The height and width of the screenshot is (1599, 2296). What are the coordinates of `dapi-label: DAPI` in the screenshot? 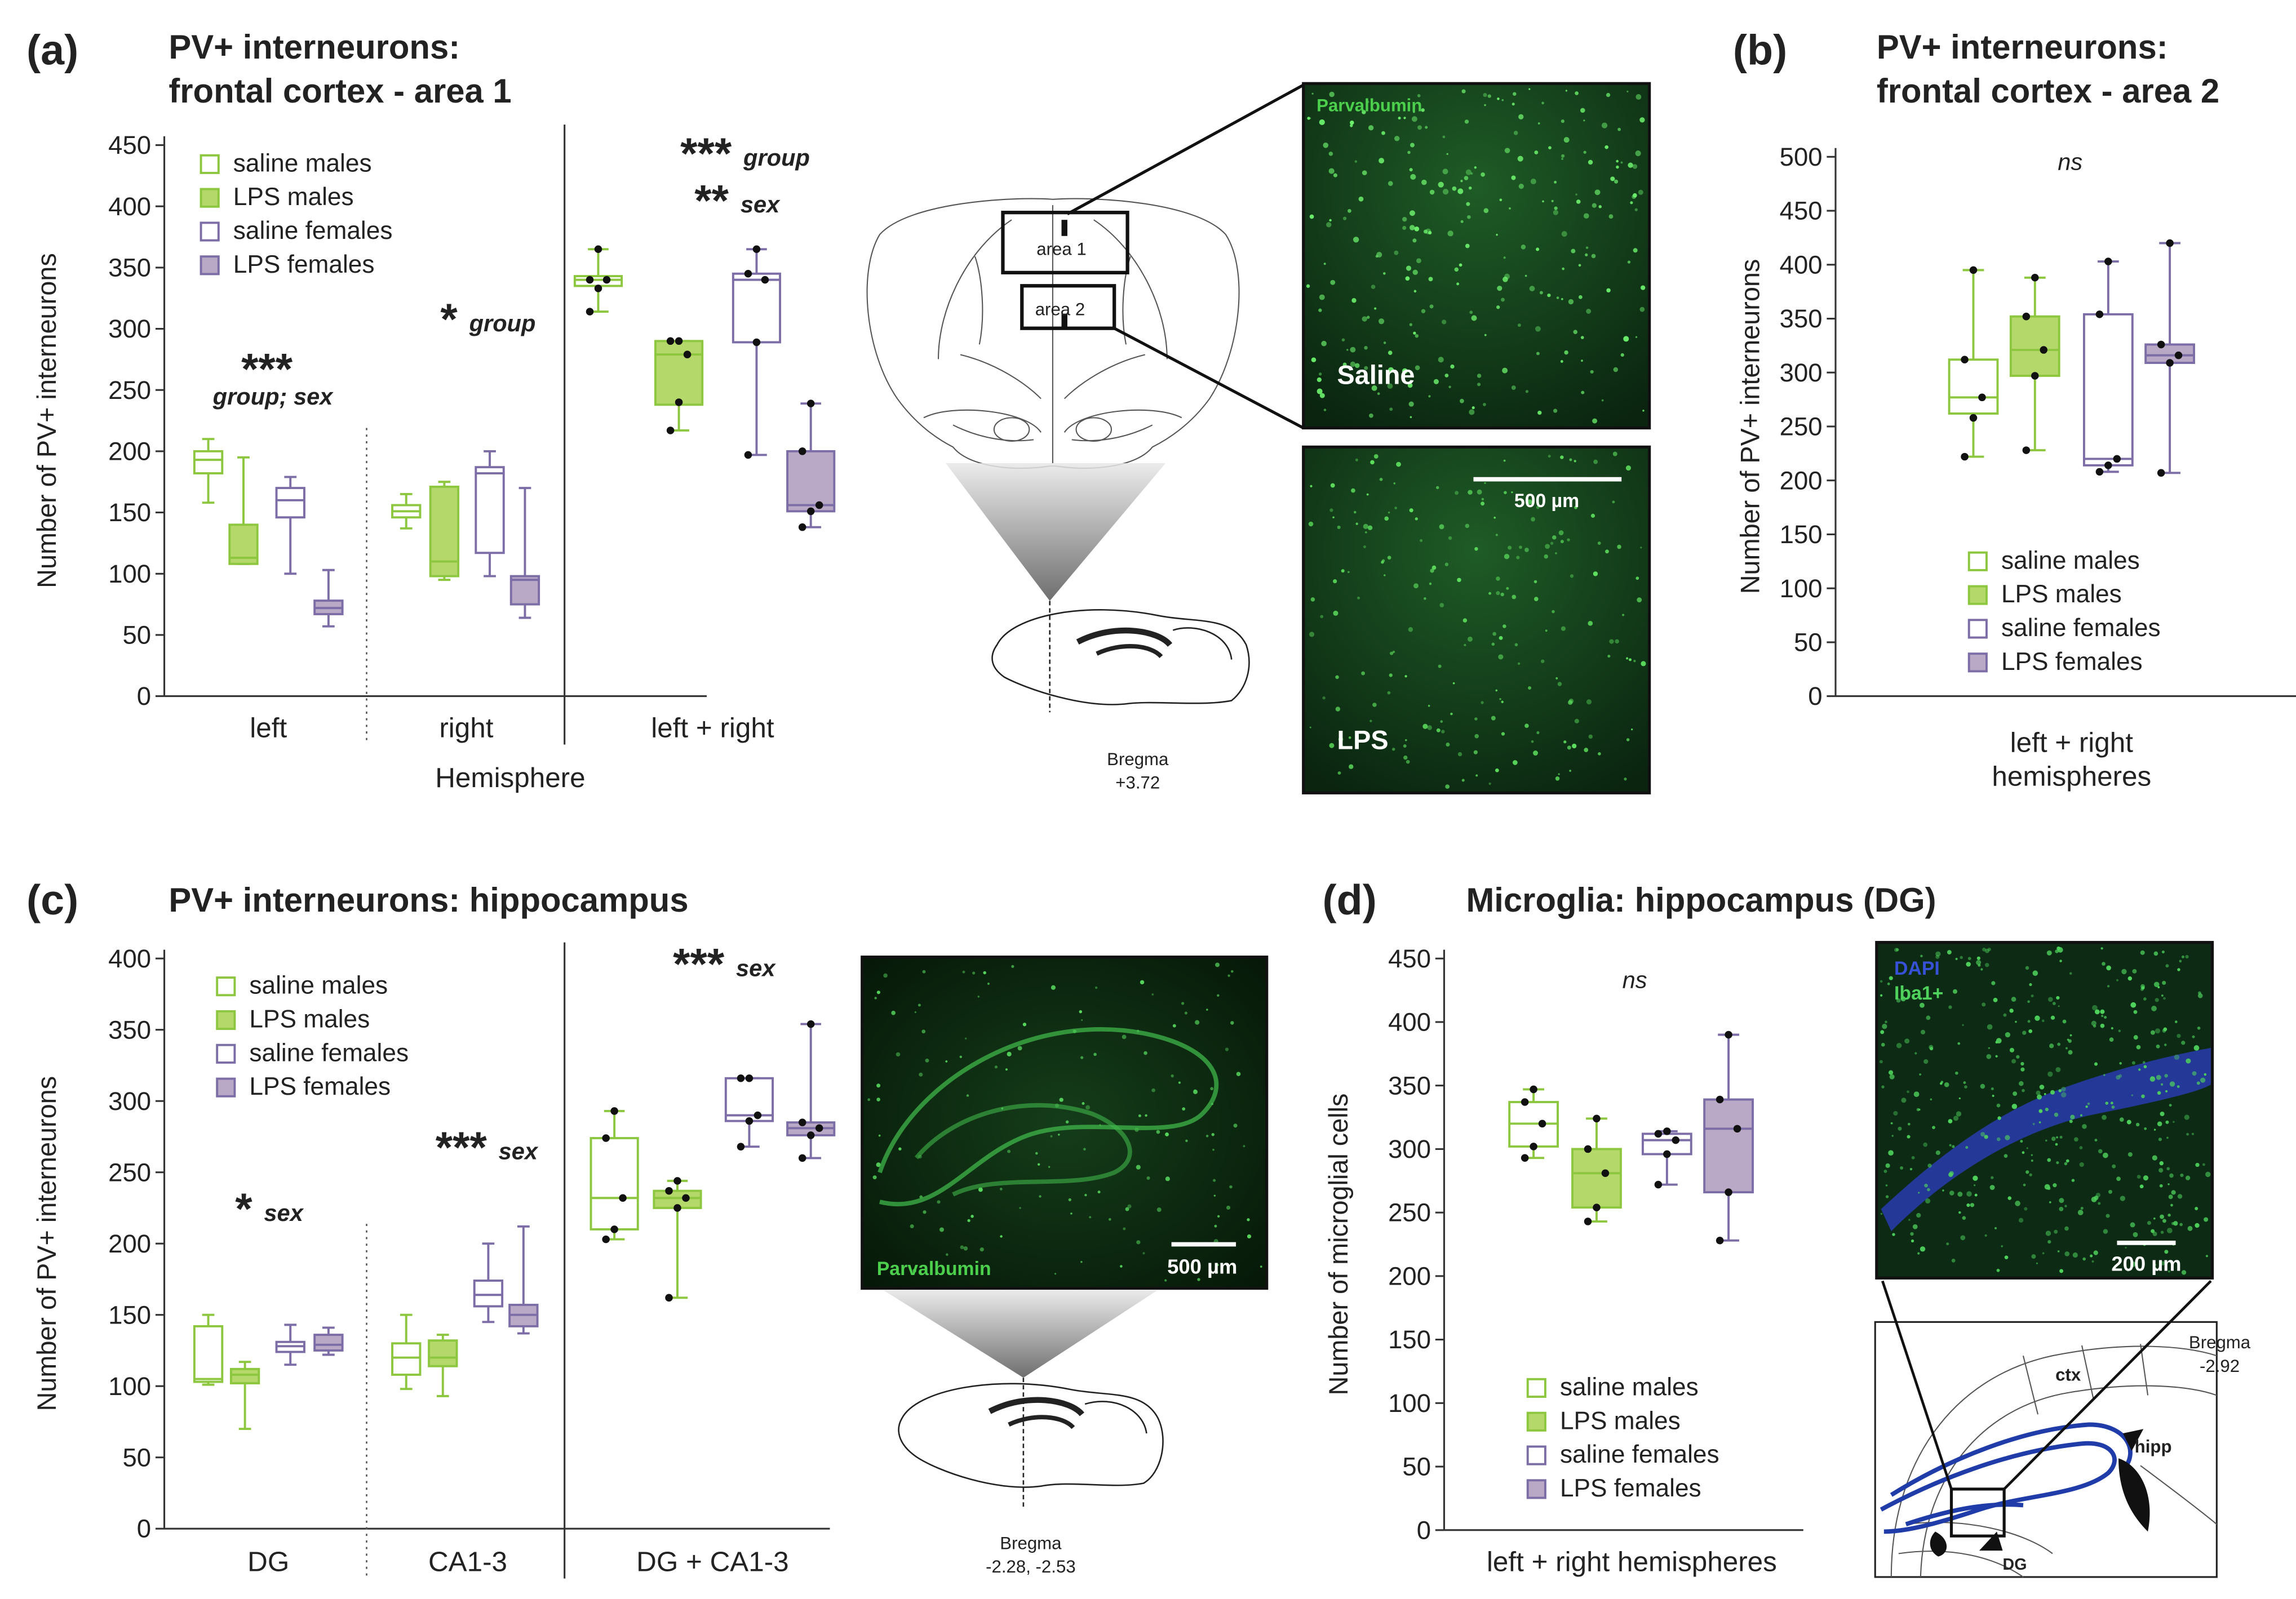 It's located at (1917, 969).